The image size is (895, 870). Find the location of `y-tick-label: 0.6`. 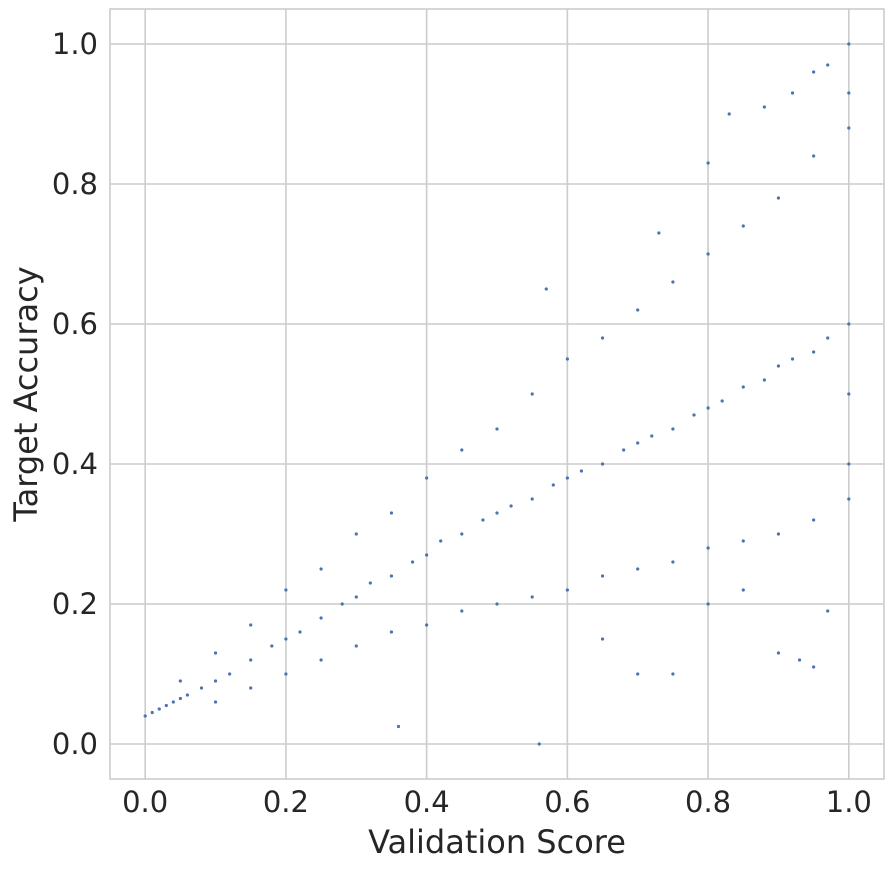

y-tick-label: 0.6 is located at coordinates (75, 324).